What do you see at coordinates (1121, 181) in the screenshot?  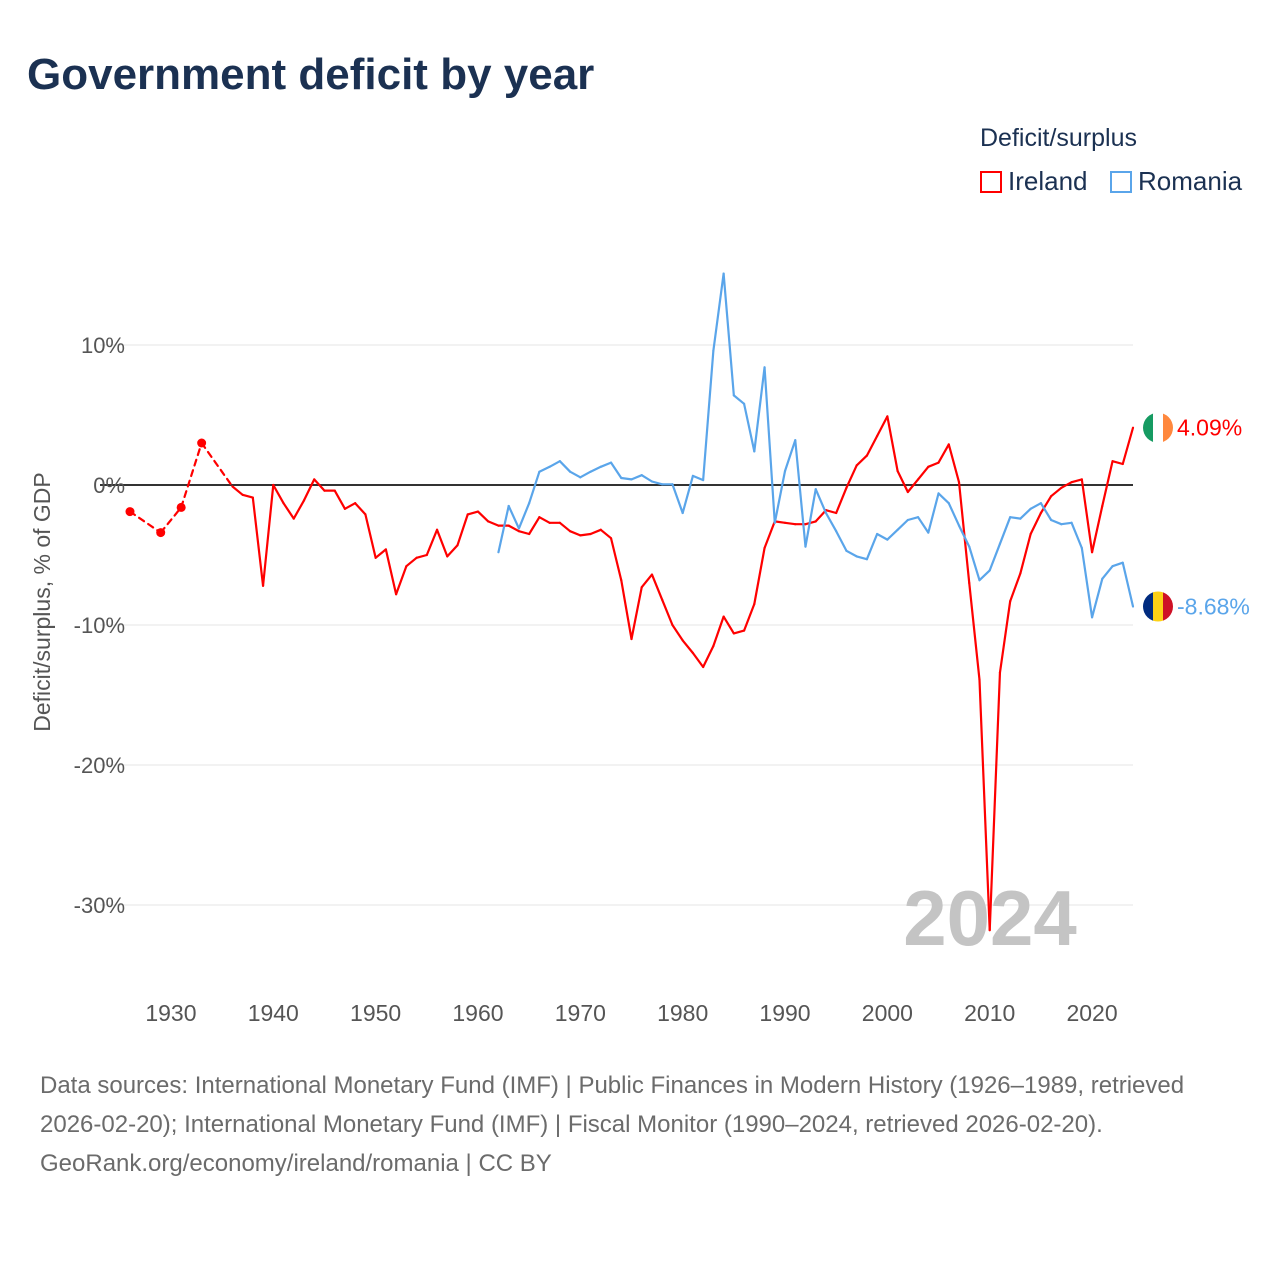 I see `legend-swatch-romania` at bounding box center [1121, 181].